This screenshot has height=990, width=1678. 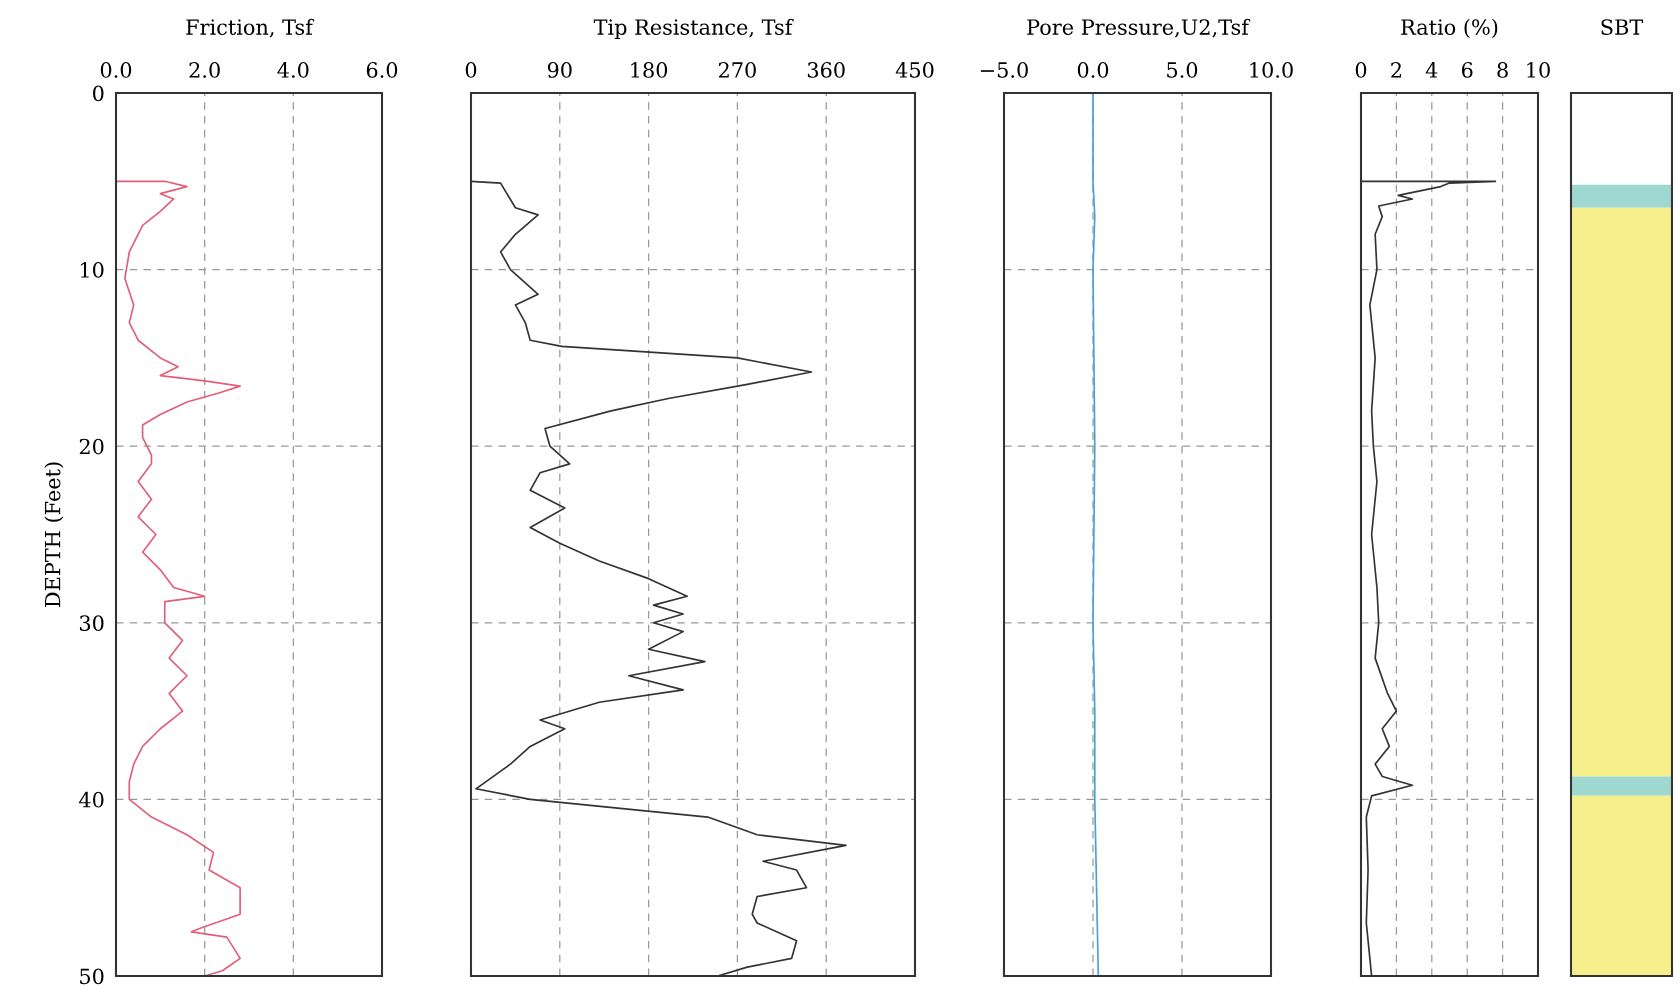 I want to click on y-tick-label: 40, so click(x=91, y=799).